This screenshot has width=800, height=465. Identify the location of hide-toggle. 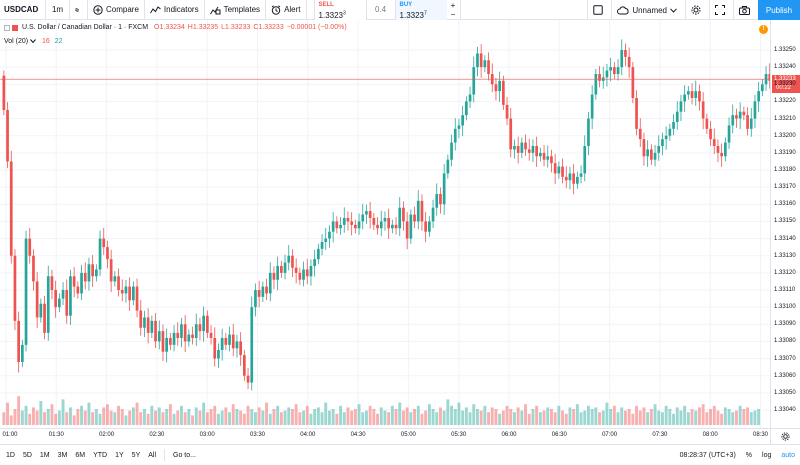
(7, 27).